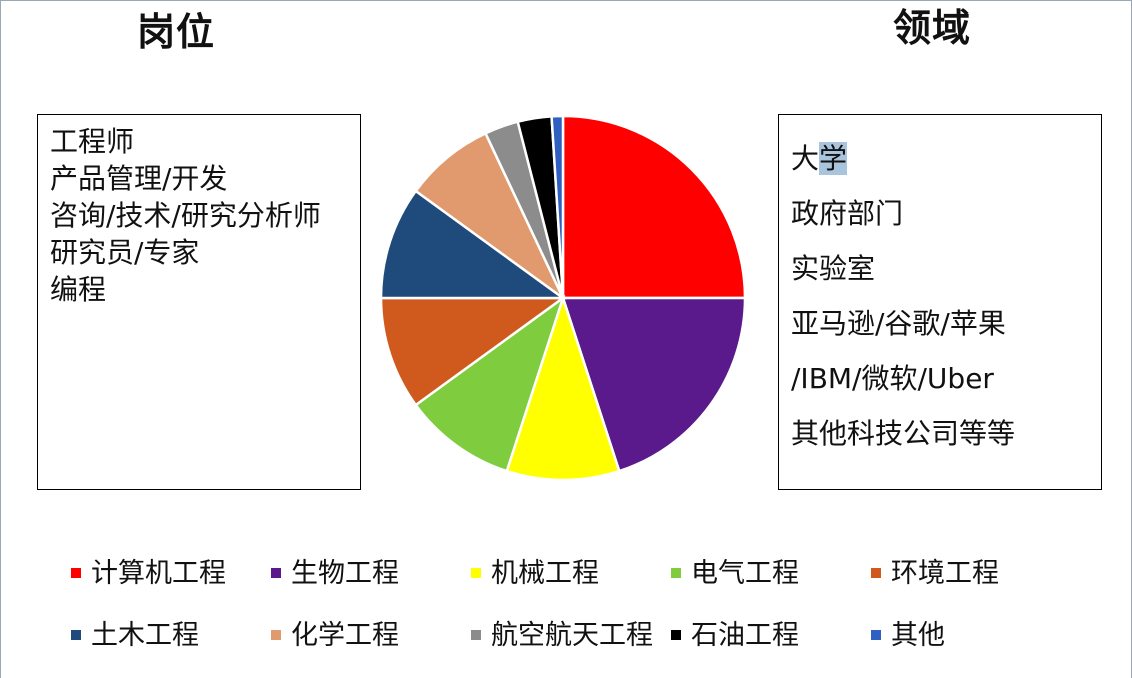  Describe the element at coordinates (805, 158) in the screenshot. I see `field-text: 大` at that location.